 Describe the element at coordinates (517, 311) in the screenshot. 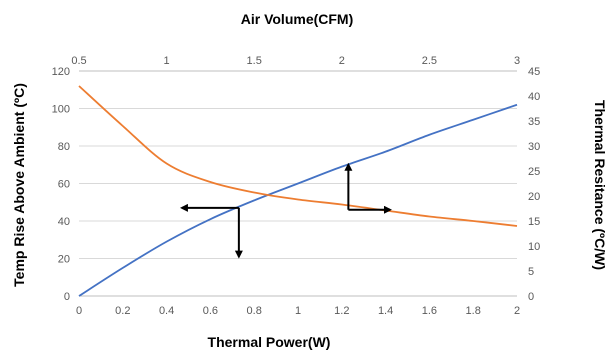

I see `x-bottom-tick-label: 2` at that location.